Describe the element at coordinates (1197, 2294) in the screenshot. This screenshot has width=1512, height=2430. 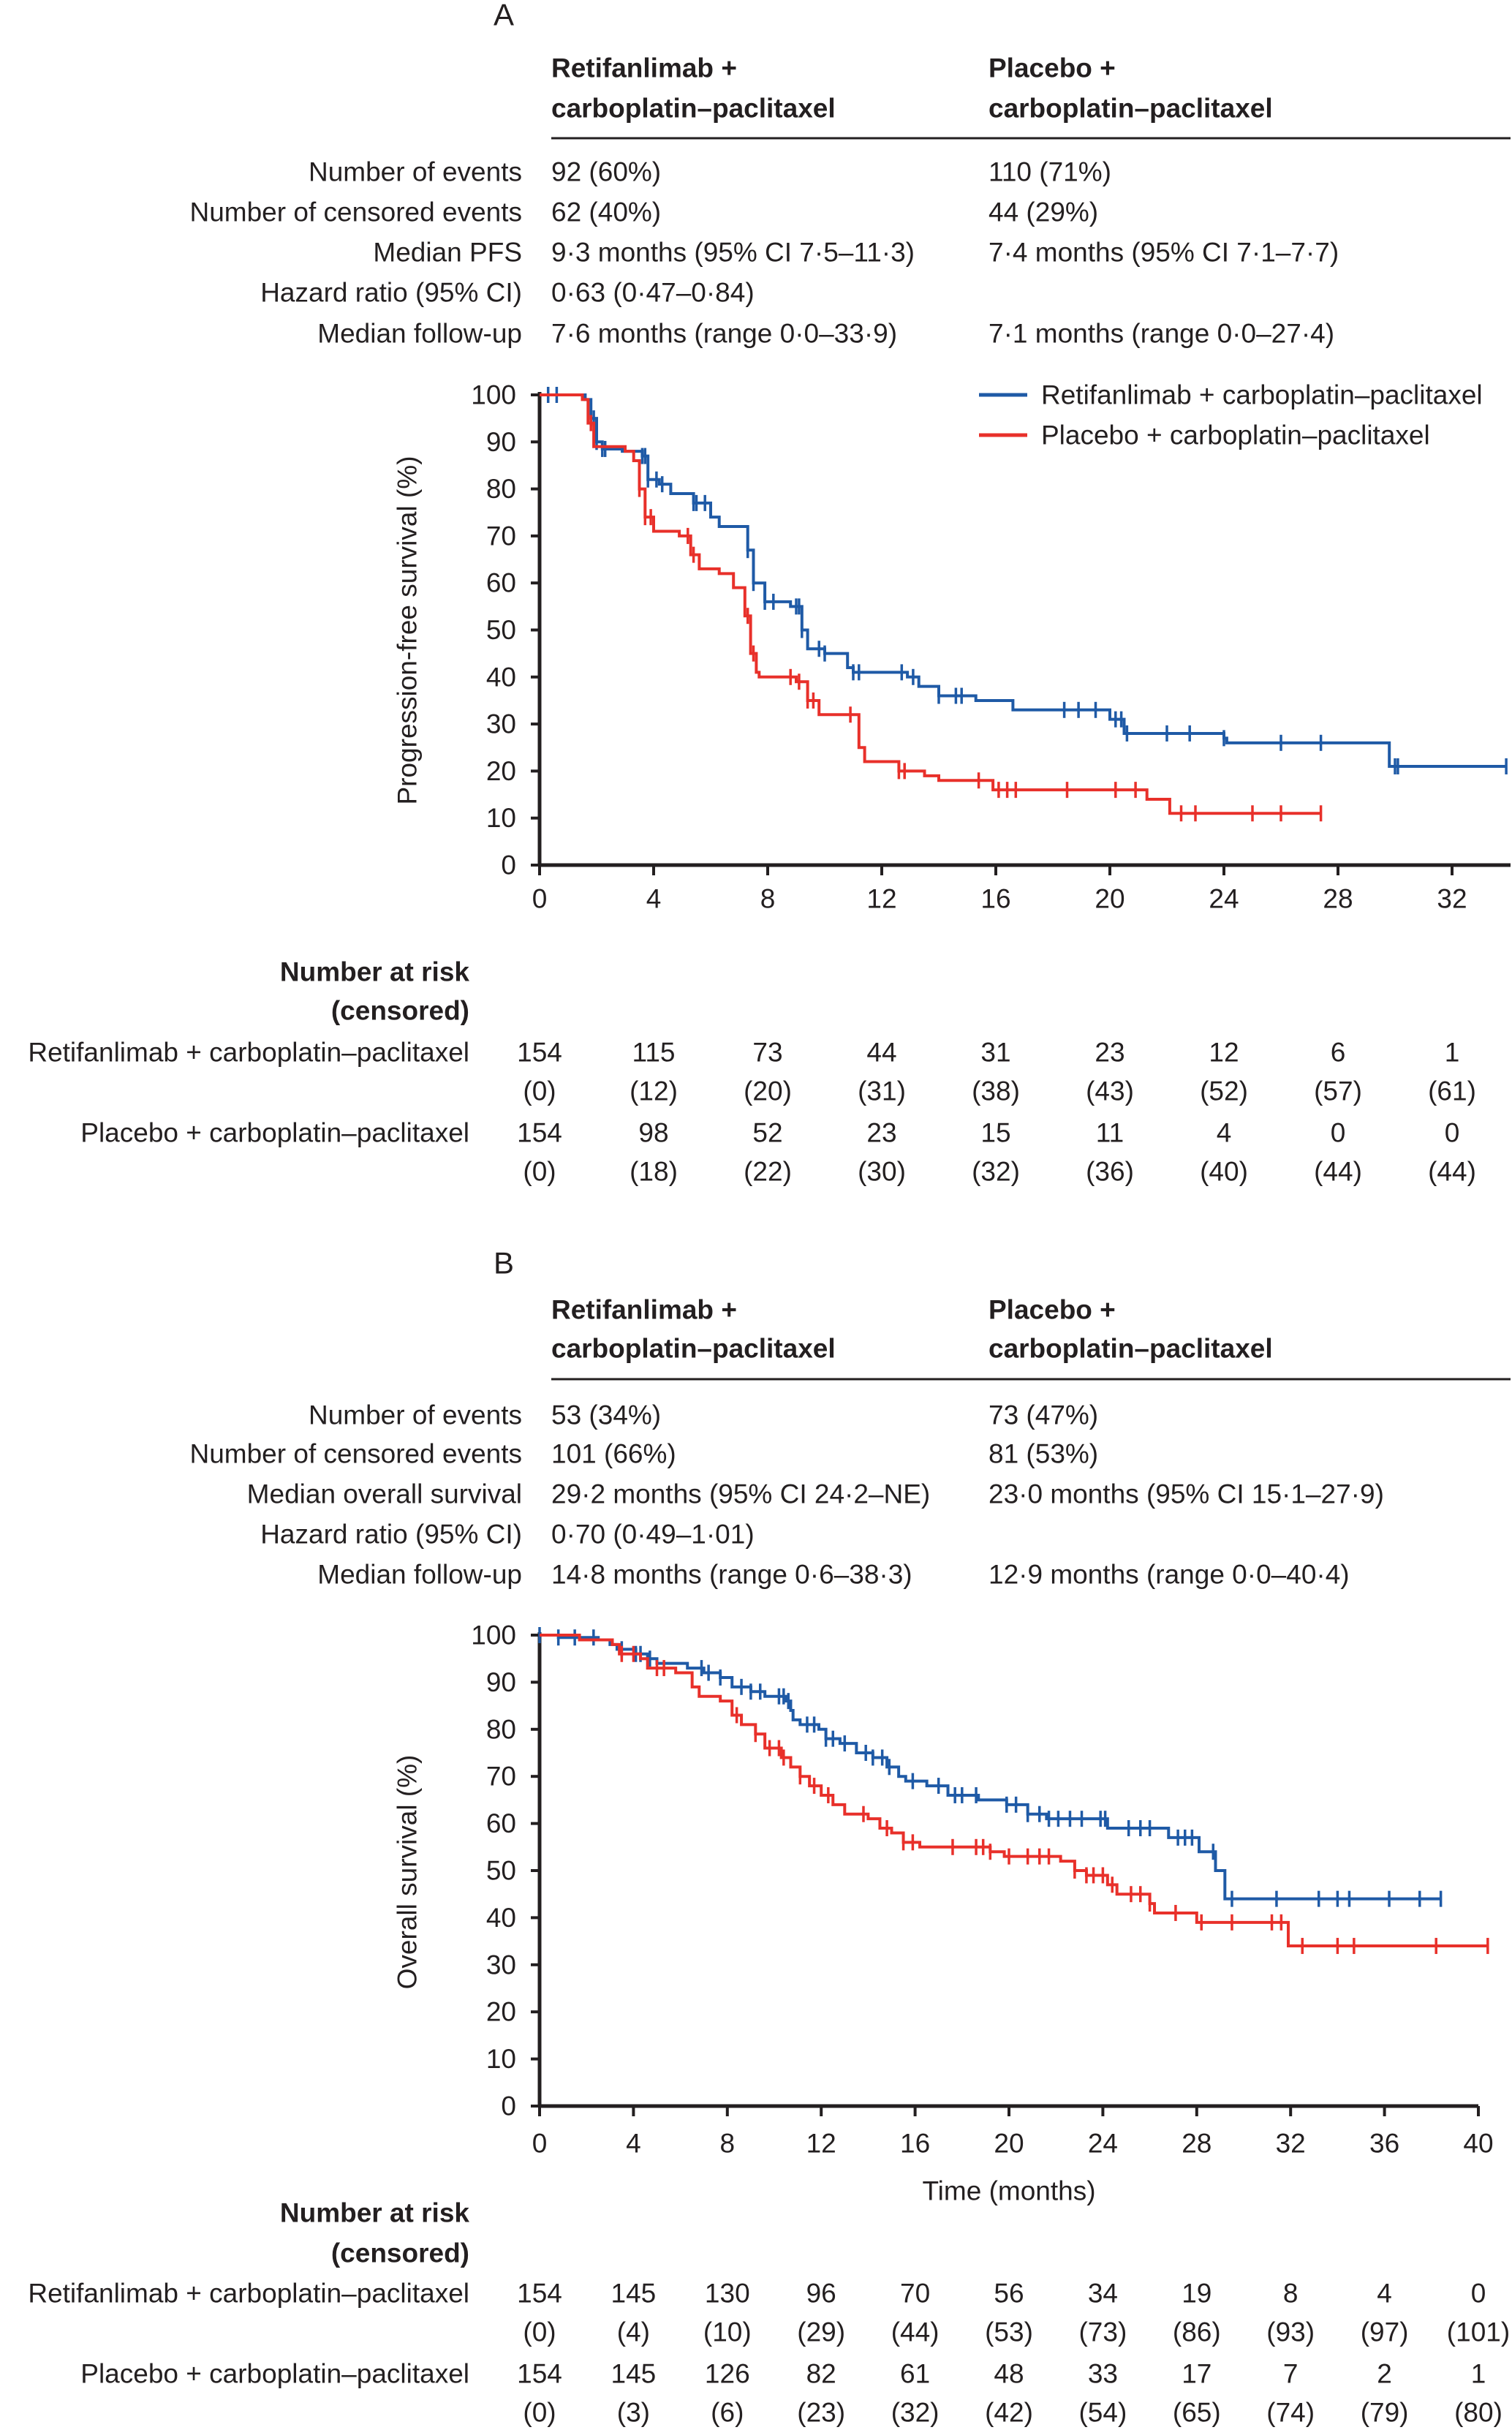
I see `at-risk-count: 19` at that location.